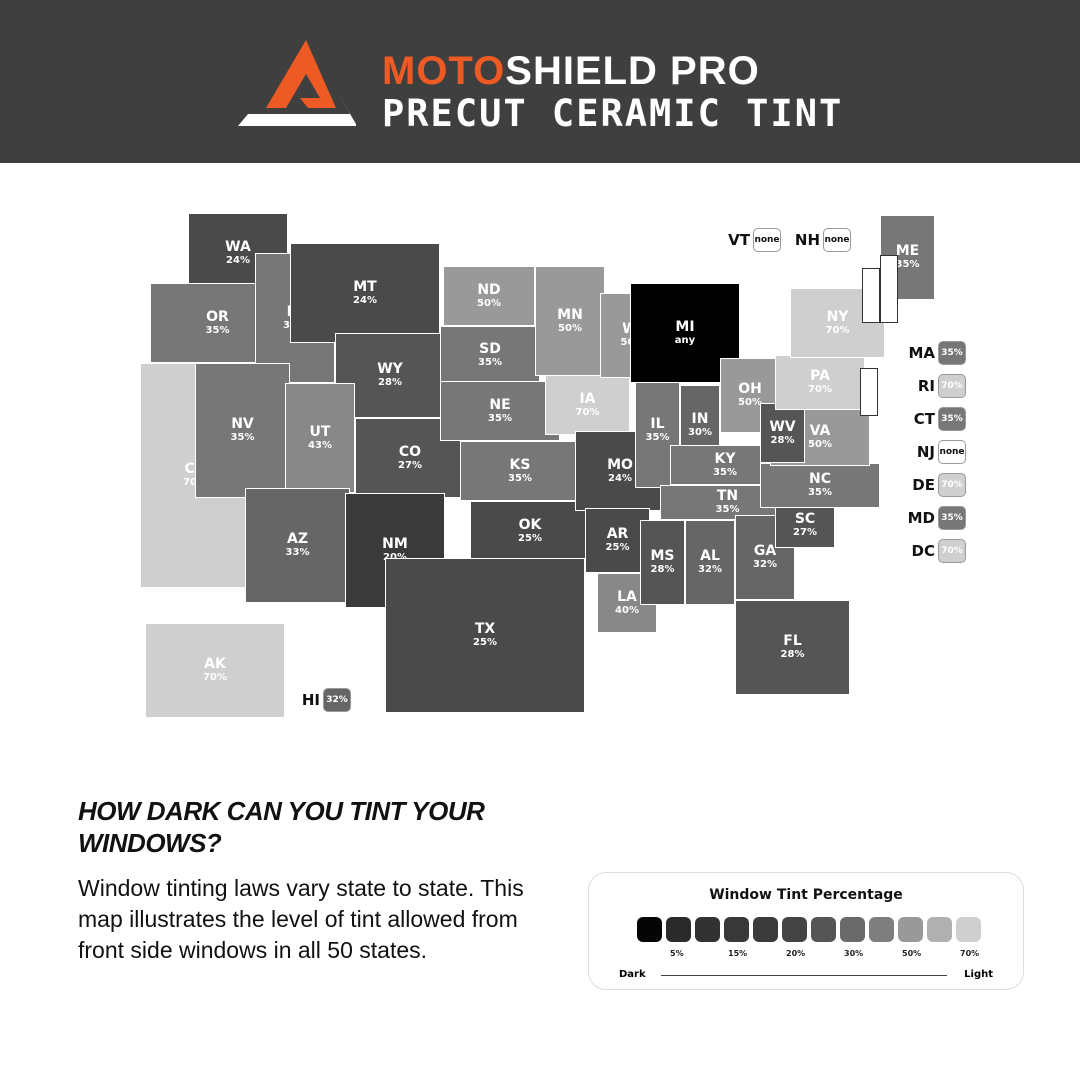 The image size is (1080, 1080). Describe the element at coordinates (710, 569) in the screenshot. I see `state-tint: 32%` at that location.